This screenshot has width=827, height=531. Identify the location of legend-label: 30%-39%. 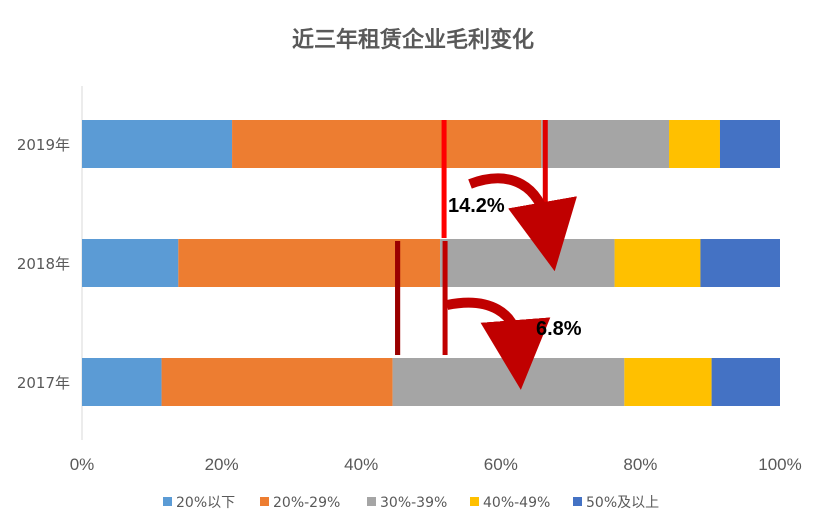
(413, 503).